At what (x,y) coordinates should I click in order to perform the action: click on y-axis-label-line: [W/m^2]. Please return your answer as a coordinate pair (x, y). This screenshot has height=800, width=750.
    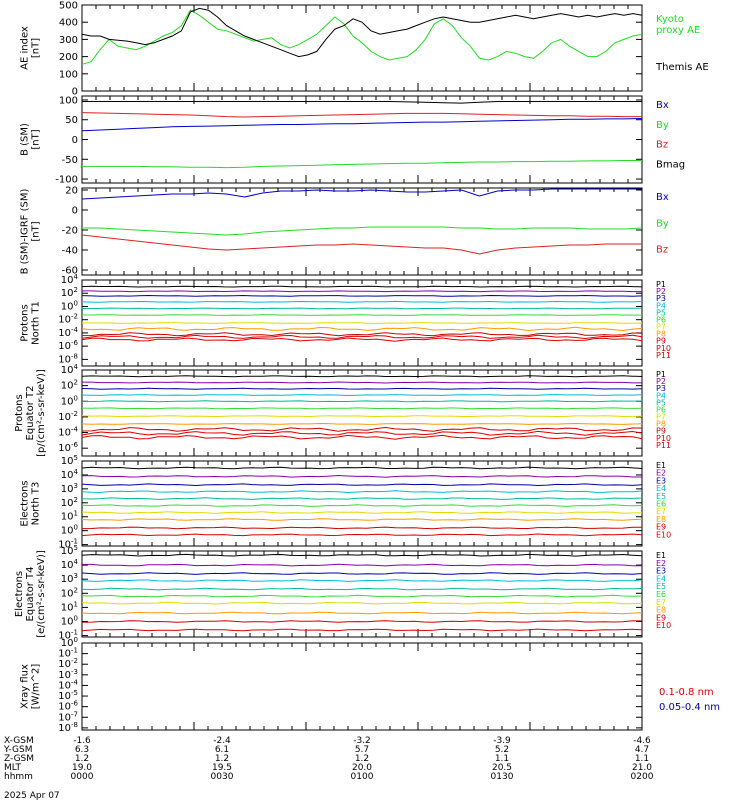
    Looking at the image, I should click on (36, 687).